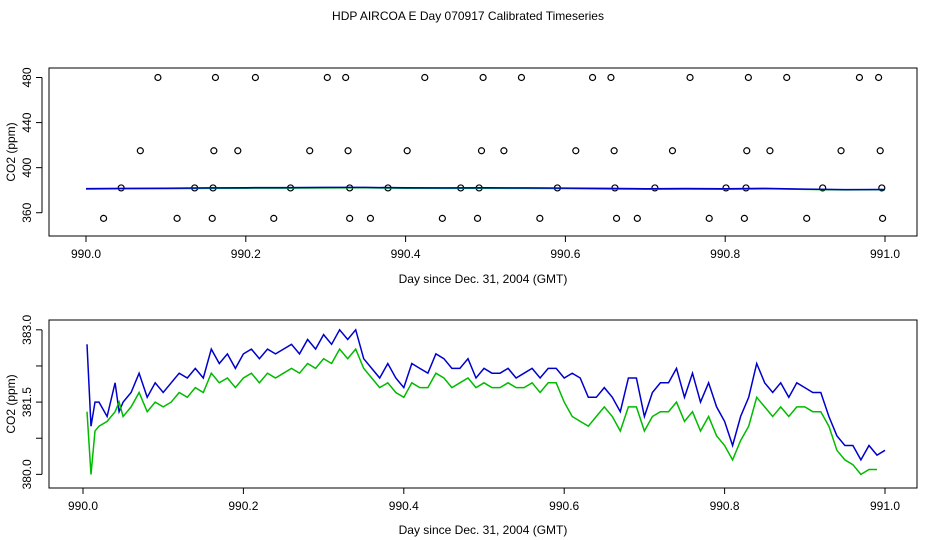  I want to click on y-ticks-bottom: 380.0 381.5 383.0, so click(31, 401).